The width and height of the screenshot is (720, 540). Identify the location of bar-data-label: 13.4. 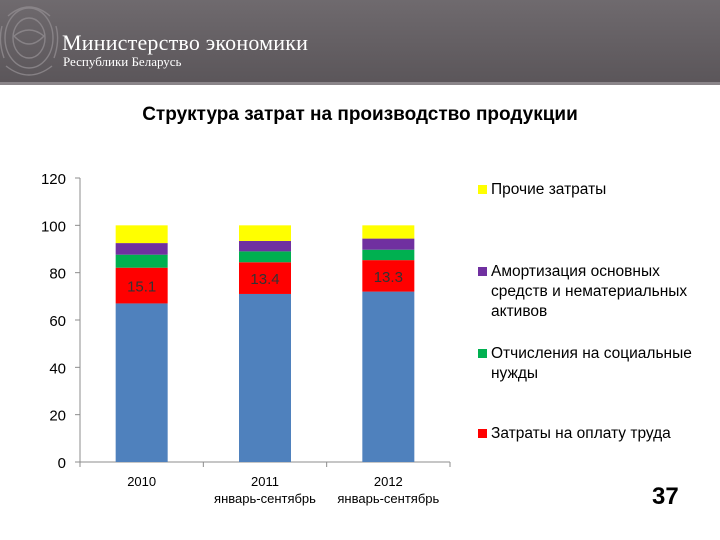
(264, 279).